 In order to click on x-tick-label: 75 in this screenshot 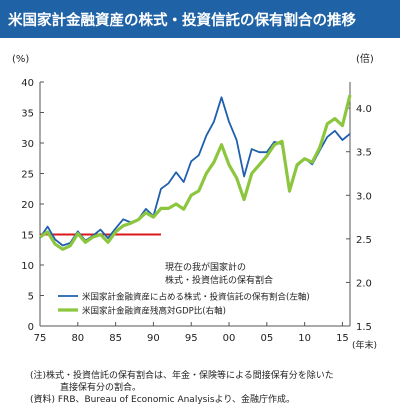, I will do `click(40, 338)`.